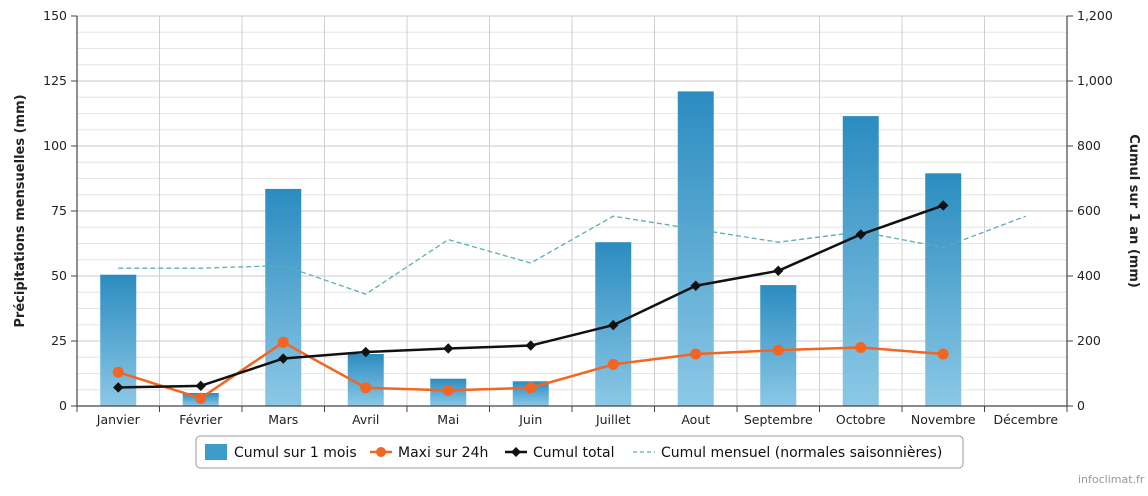 This screenshot has width=1148, height=496. I want to click on x-tick-label: Décembre, so click(1025, 419).